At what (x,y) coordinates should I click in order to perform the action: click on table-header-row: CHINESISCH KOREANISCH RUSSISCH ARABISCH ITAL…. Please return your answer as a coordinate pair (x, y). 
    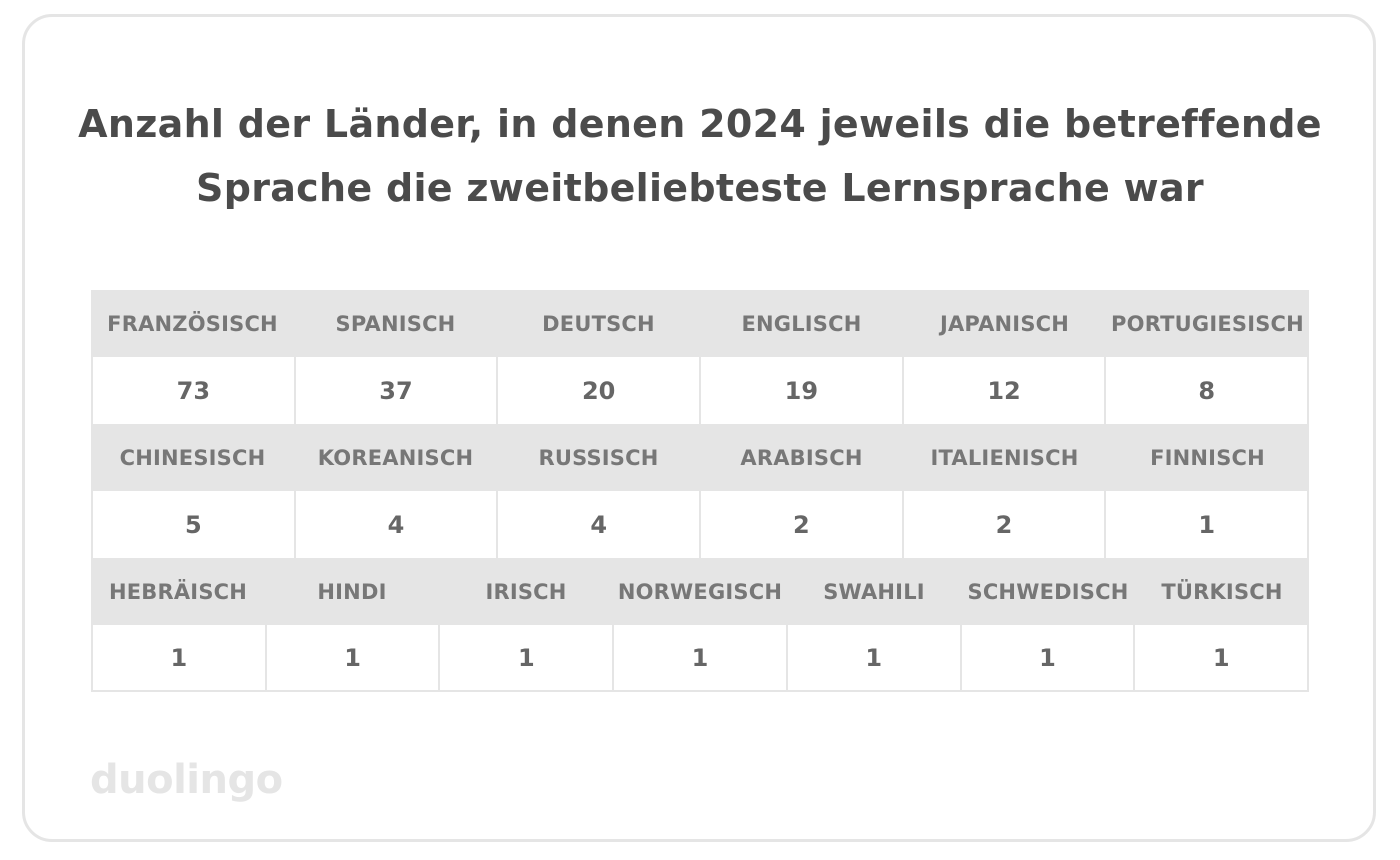
    Looking at the image, I should click on (700, 457).